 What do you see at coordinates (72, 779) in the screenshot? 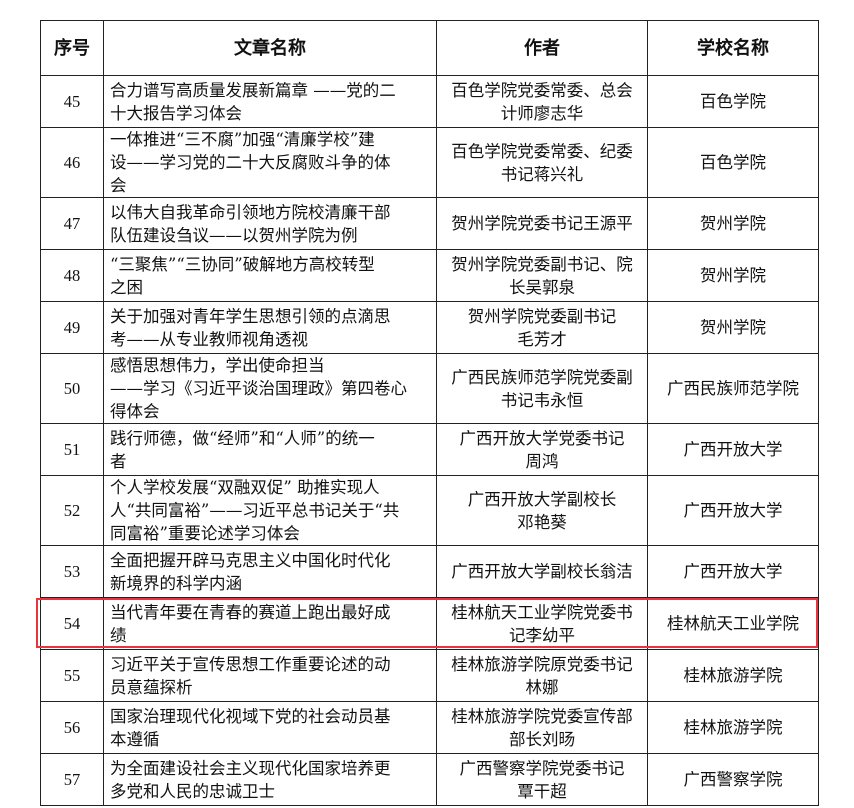
I see `row-number: 57` at bounding box center [72, 779].